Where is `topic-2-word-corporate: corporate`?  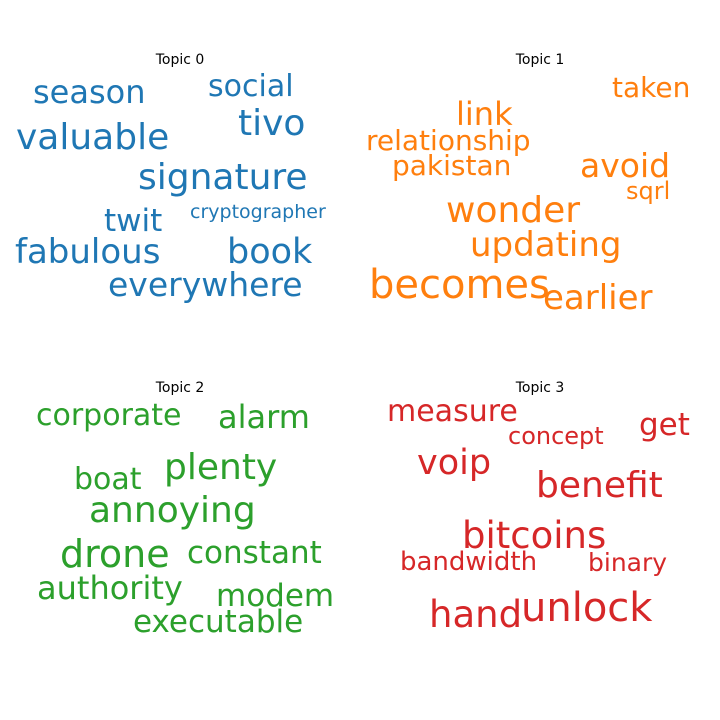
topic-2-word-corporate: corporate is located at coordinates (109, 415).